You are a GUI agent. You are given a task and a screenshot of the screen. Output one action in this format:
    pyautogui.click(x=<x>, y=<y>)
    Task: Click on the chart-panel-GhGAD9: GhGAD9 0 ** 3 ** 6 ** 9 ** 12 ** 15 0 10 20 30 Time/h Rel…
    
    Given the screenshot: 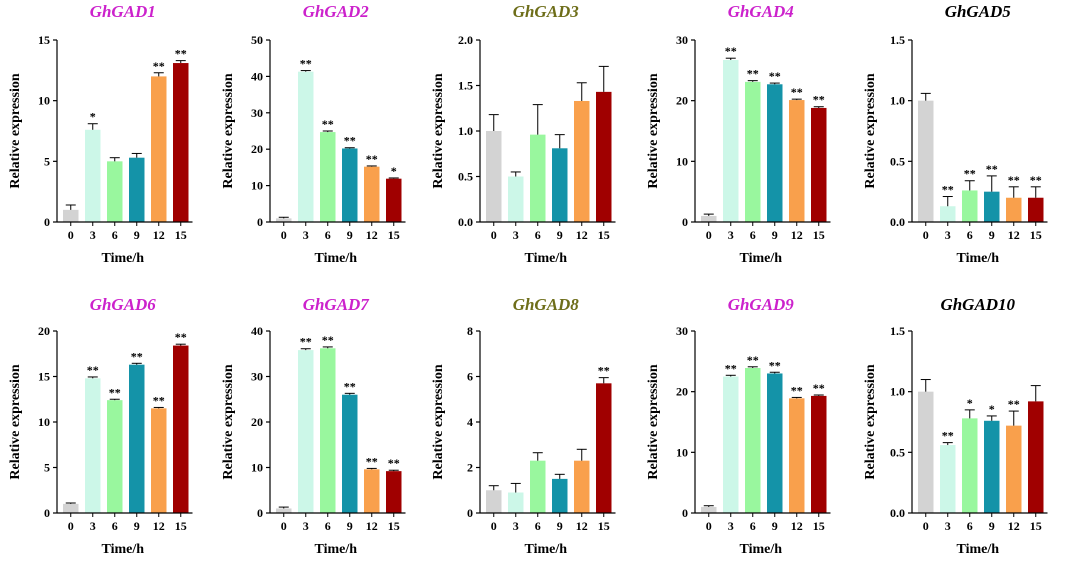 What is the action you would take?
    pyautogui.click(x=738, y=426)
    